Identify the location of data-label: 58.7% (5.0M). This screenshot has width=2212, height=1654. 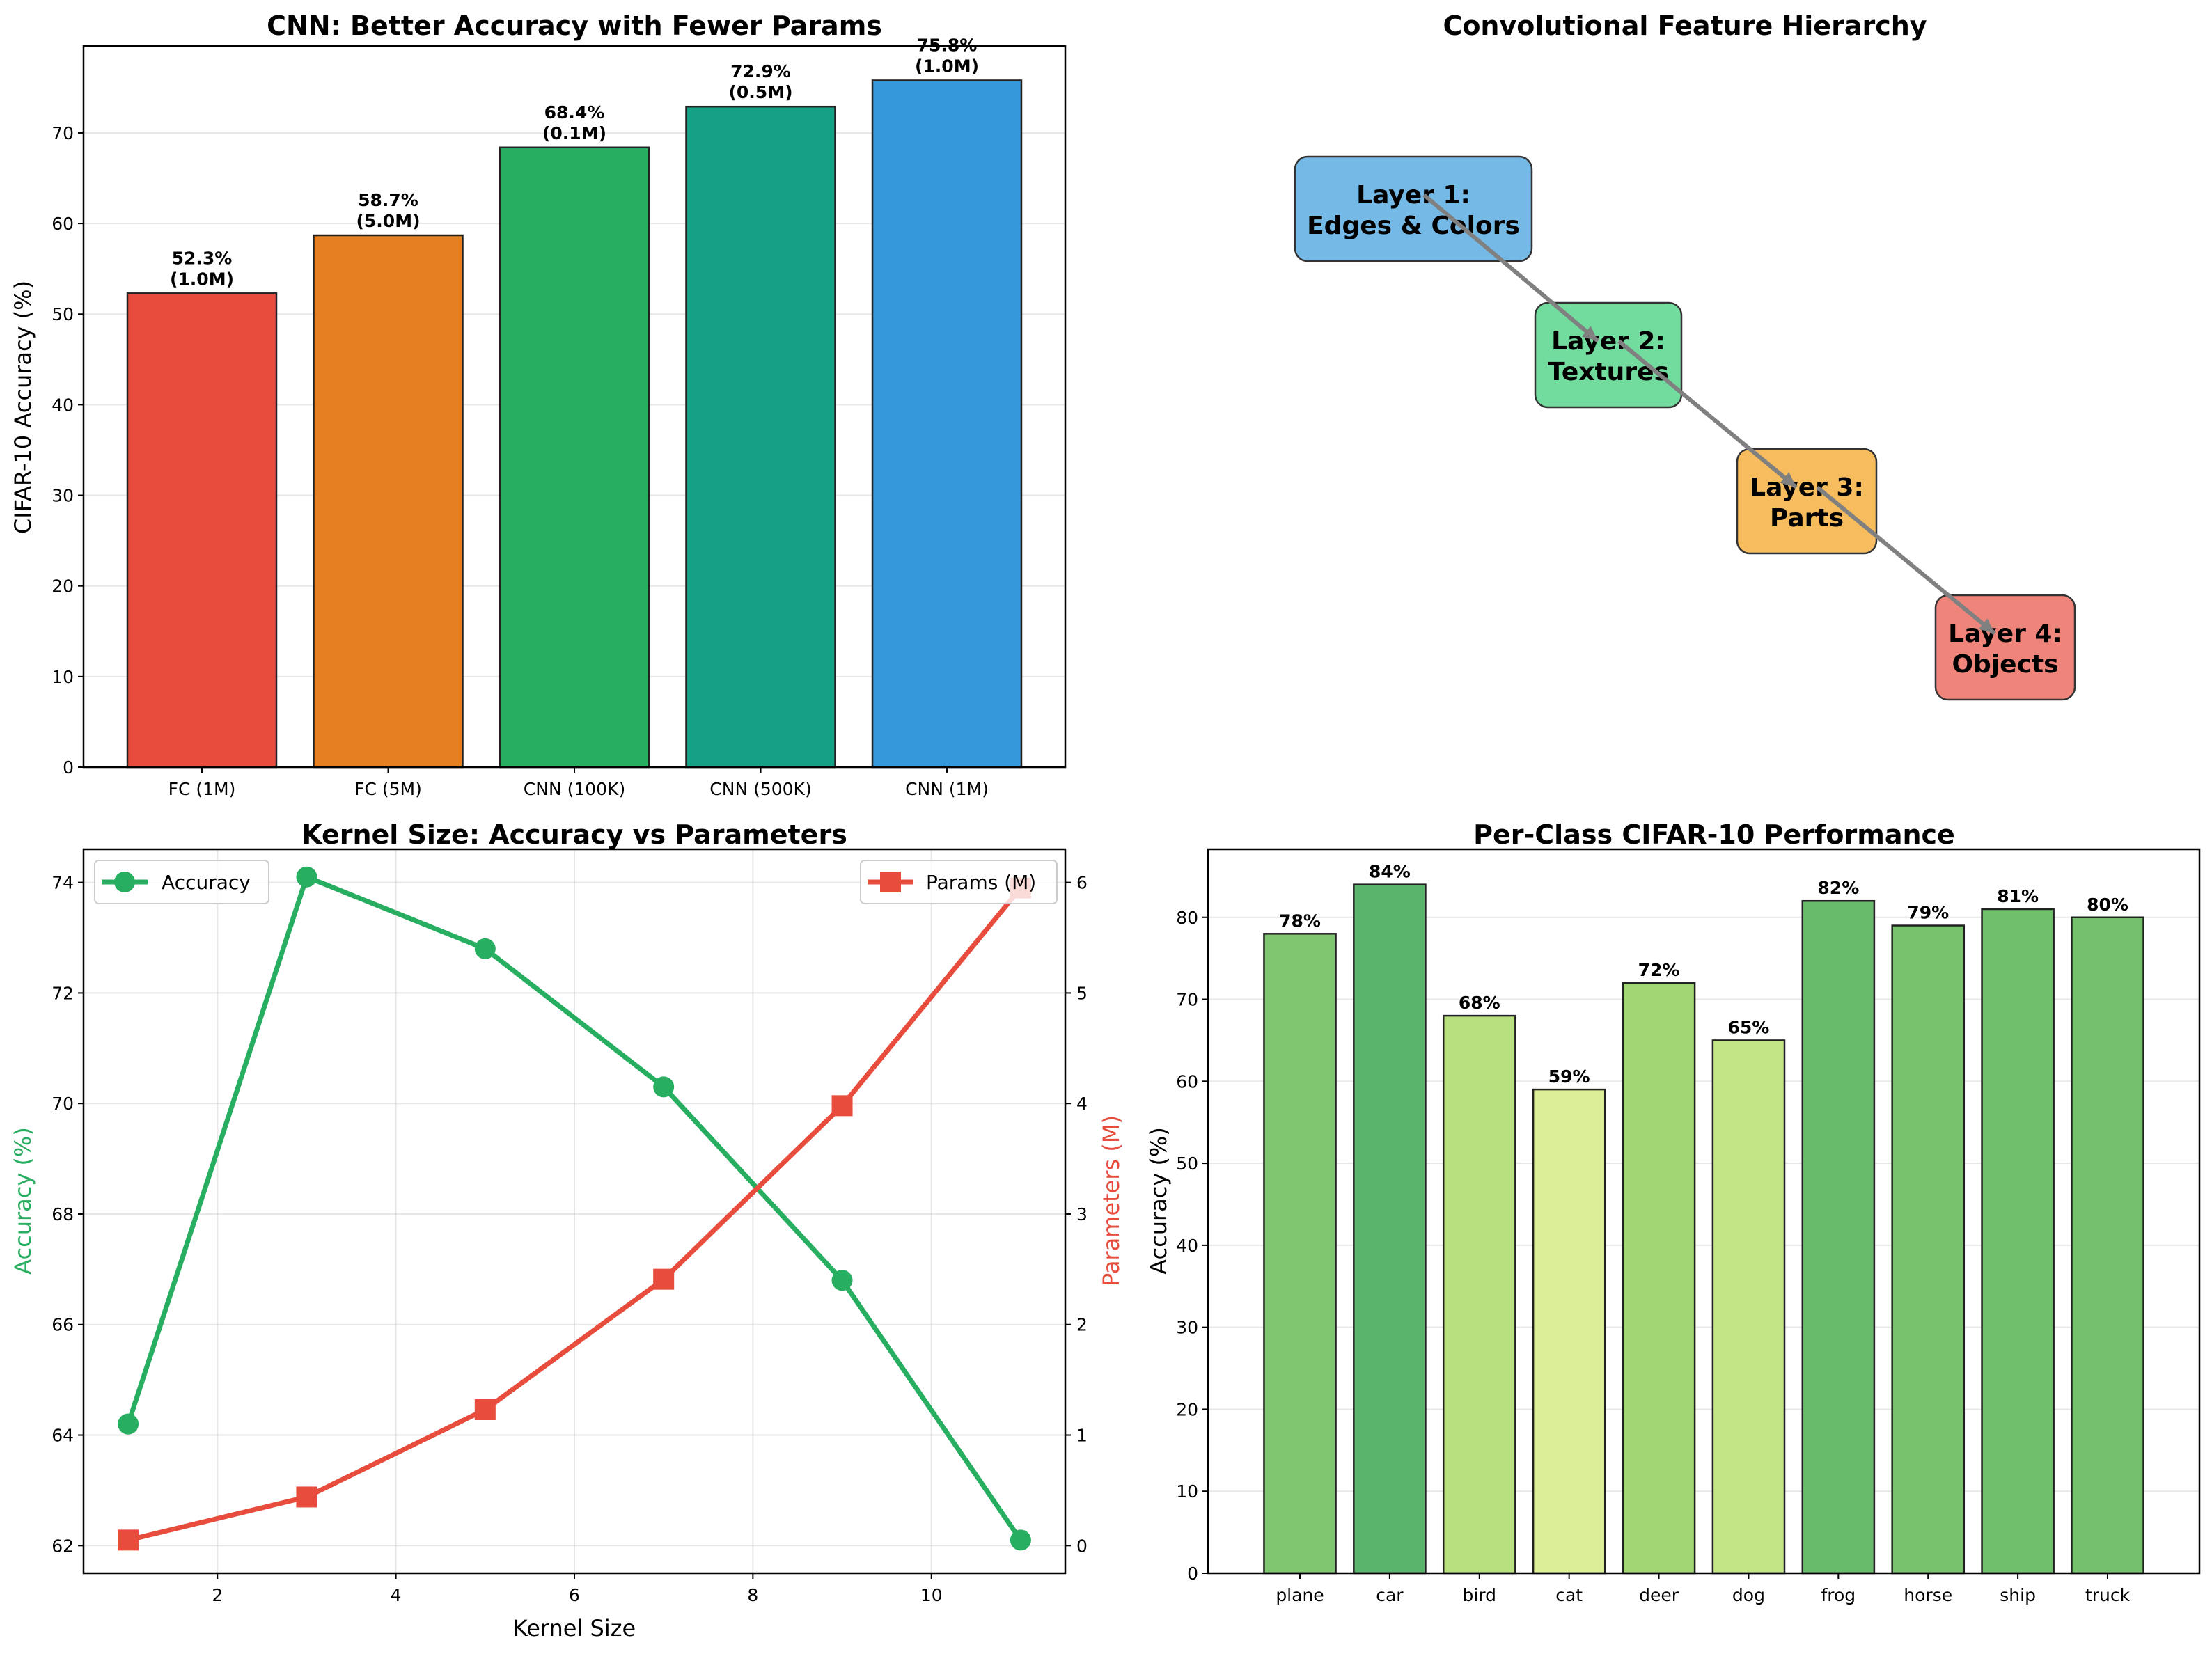
(388, 211).